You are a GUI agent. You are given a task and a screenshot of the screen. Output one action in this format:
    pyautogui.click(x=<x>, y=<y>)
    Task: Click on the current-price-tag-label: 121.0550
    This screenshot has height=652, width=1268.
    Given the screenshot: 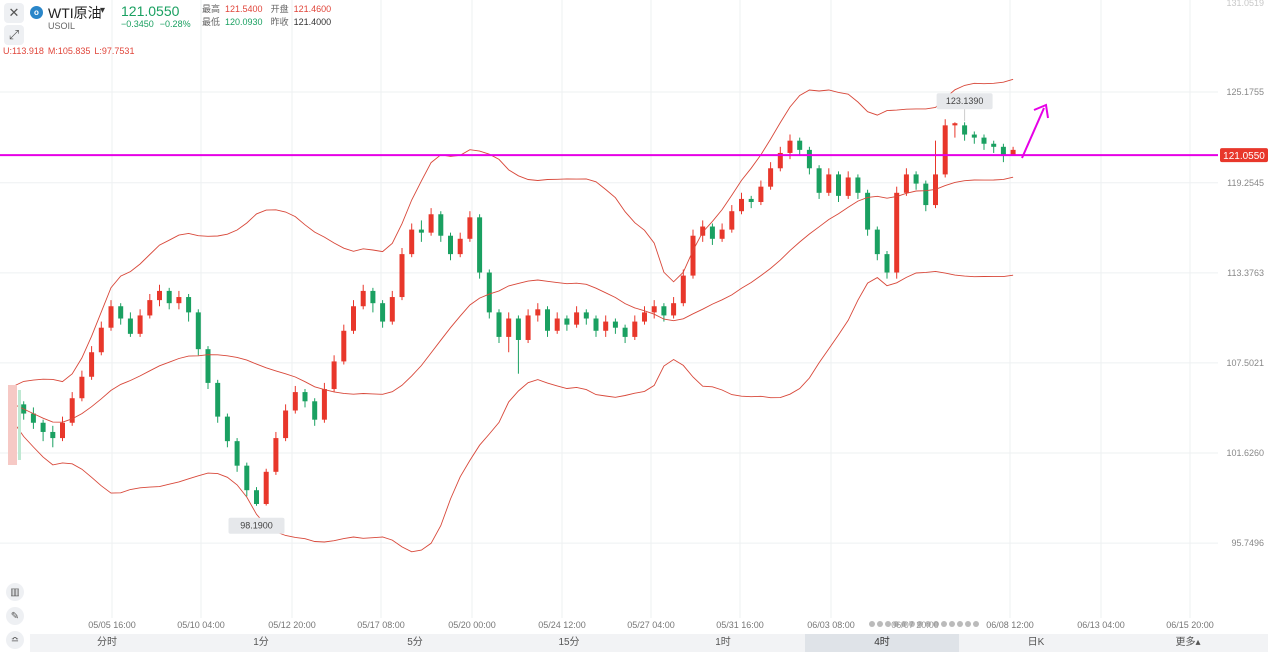 What is the action you would take?
    pyautogui.click(x=1244, y=156)
    